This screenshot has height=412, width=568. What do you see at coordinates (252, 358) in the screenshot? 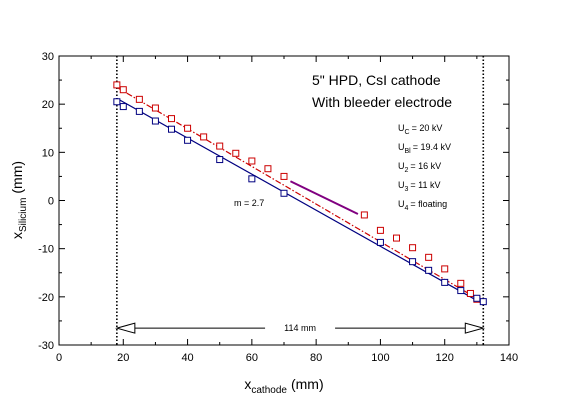
I see `x-tick-label: 60` at bounding box center [252, 358].